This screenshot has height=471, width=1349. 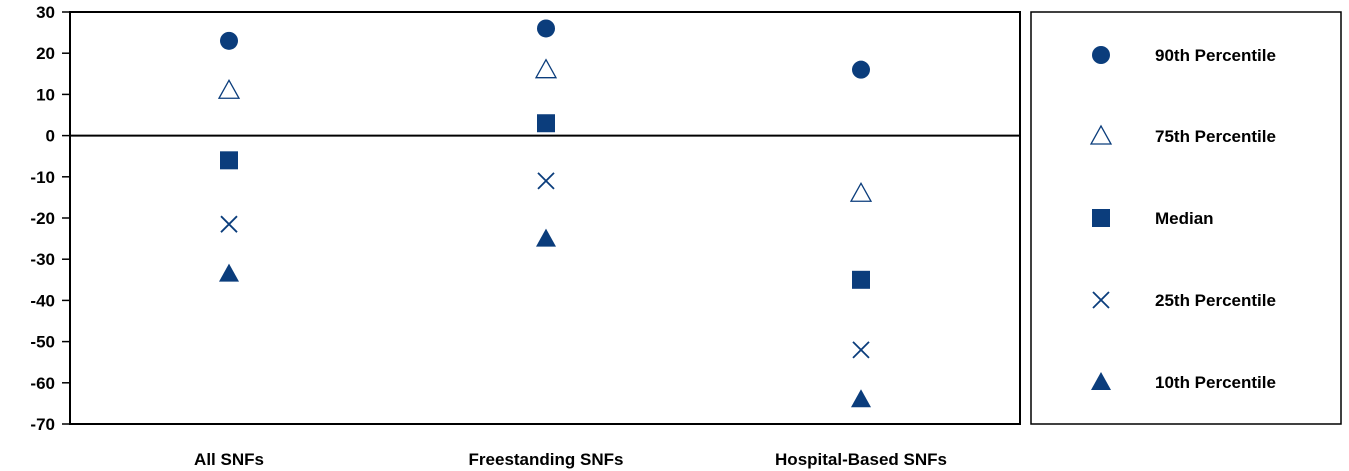 What do you see at coordinates (229, 459) in the screenshot?
I see `x-category-label: All SNFs` at bounding box center [229, 459].